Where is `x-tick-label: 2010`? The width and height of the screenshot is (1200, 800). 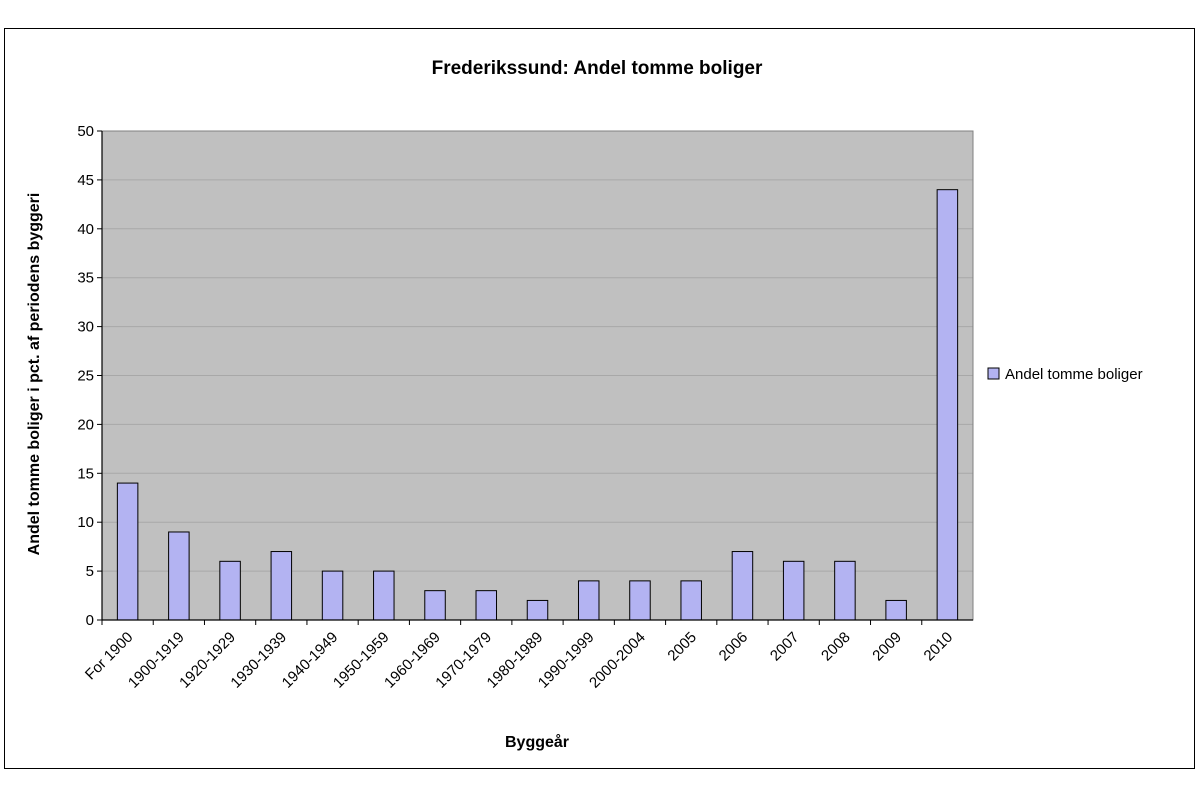 x-tick-label: 2010 is located at coordinates (939, 647).